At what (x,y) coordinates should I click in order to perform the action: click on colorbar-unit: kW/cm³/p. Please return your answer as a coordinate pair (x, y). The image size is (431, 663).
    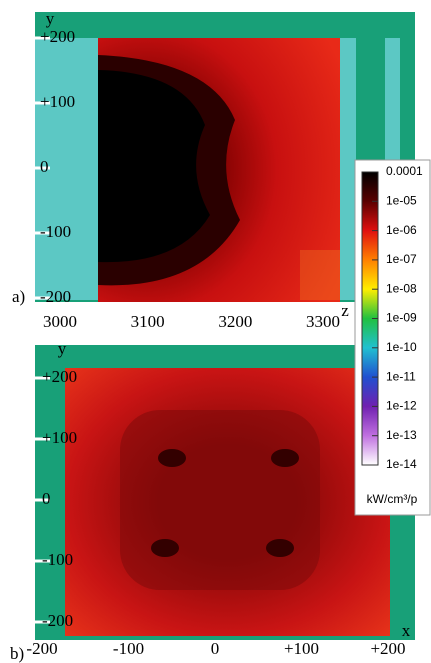
    Looking at the image, I should click on (392, 499).